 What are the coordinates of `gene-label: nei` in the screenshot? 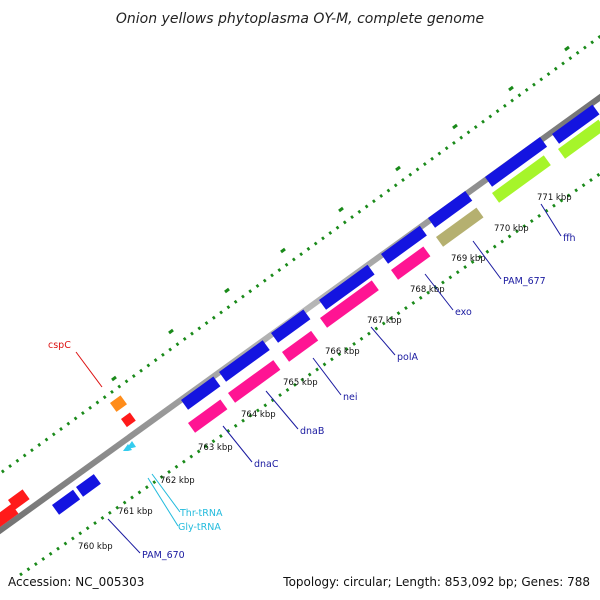 It's located at (350, 397).